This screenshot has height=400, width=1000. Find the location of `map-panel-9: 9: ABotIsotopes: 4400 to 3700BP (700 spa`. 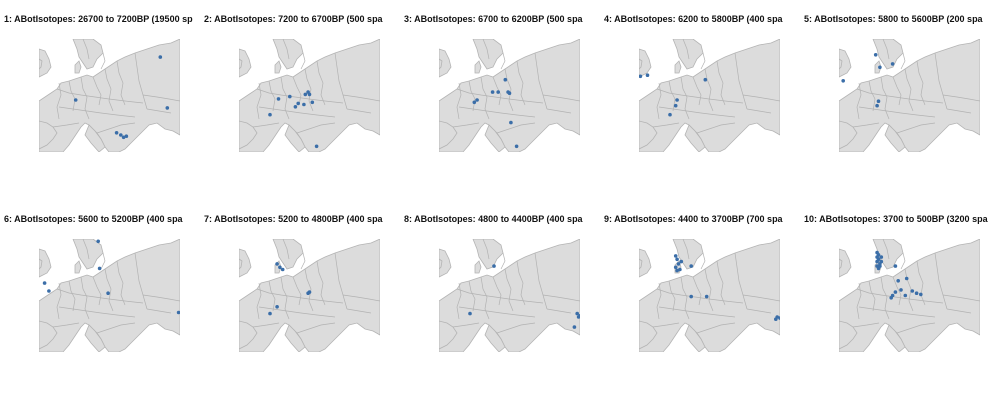

map-panel-9: 9: ABotIsotopes: 4400 to 3700BP (700 spa is located at coordinates (700, 300).